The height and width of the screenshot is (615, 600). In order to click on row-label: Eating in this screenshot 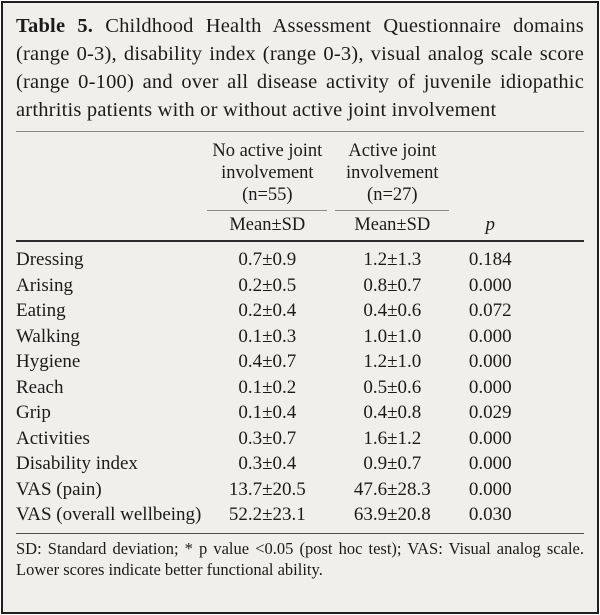, I will do `click(41, 310)`.